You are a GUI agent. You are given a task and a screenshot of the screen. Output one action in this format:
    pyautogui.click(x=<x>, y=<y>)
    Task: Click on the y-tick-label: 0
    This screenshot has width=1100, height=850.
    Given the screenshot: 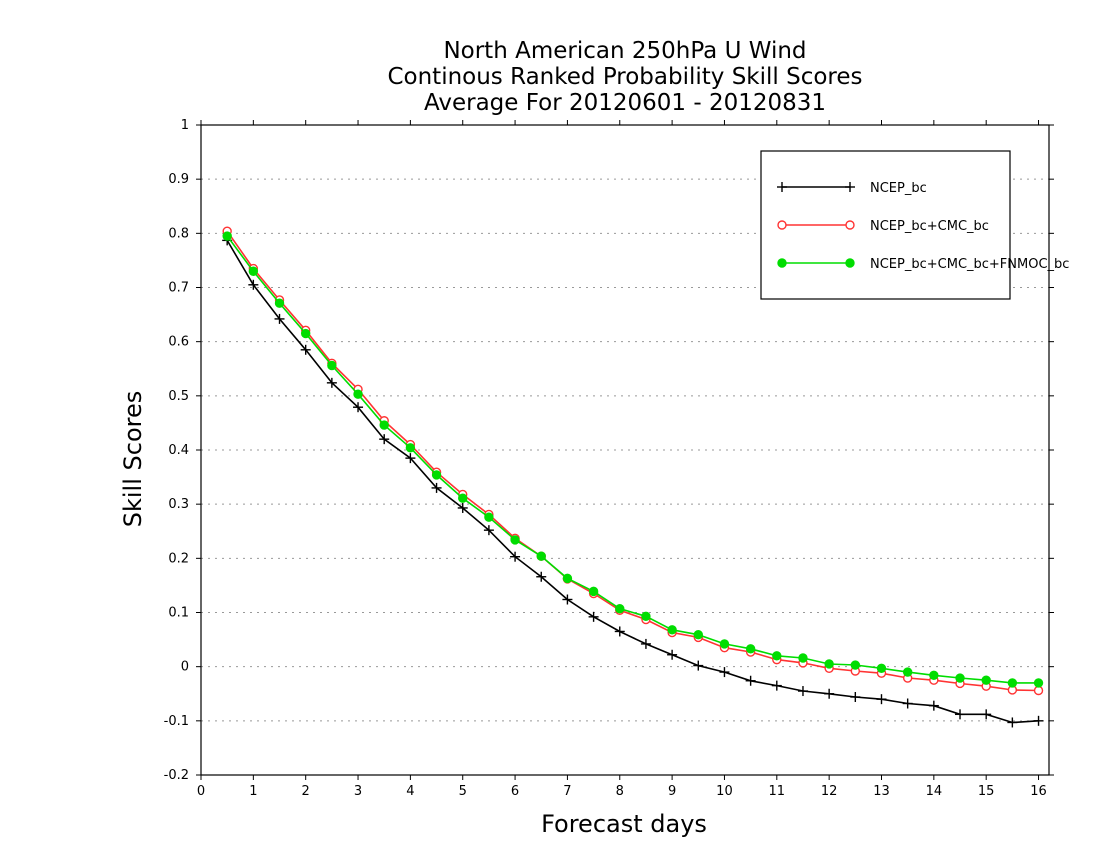 What is the action you would take?
    pyautogui.click(x=185, y=667)
    